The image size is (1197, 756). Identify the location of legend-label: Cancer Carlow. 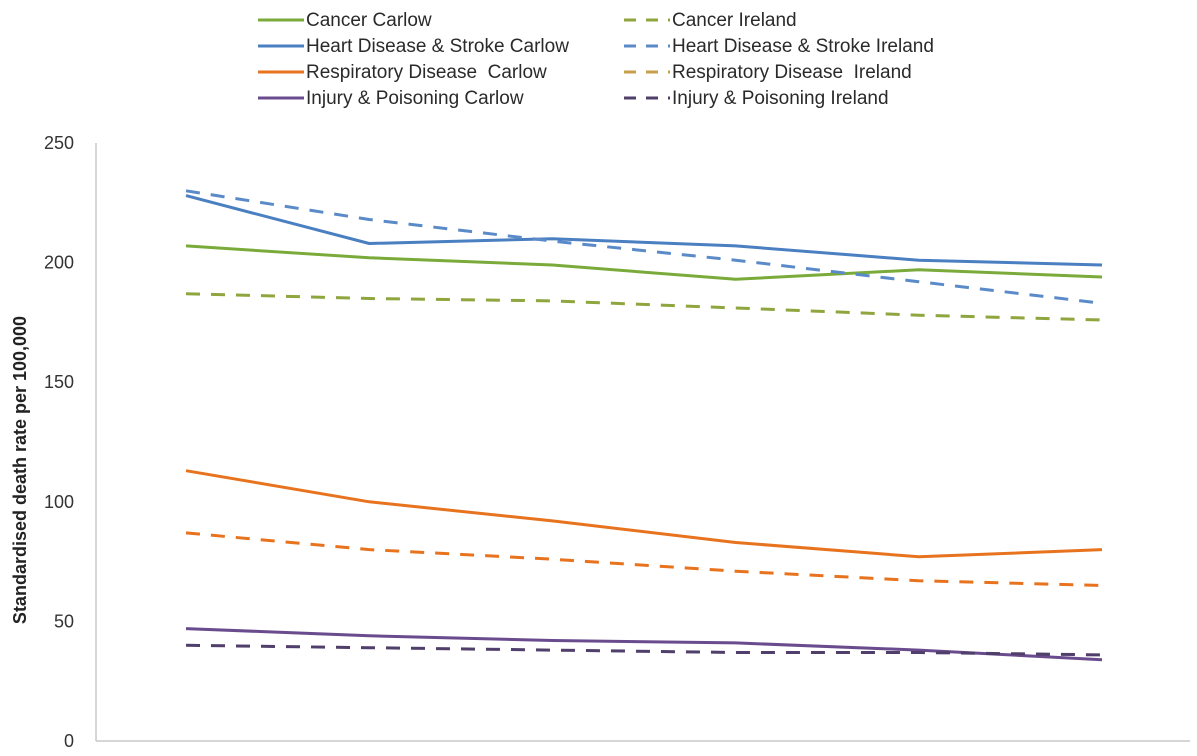
(369, 20).